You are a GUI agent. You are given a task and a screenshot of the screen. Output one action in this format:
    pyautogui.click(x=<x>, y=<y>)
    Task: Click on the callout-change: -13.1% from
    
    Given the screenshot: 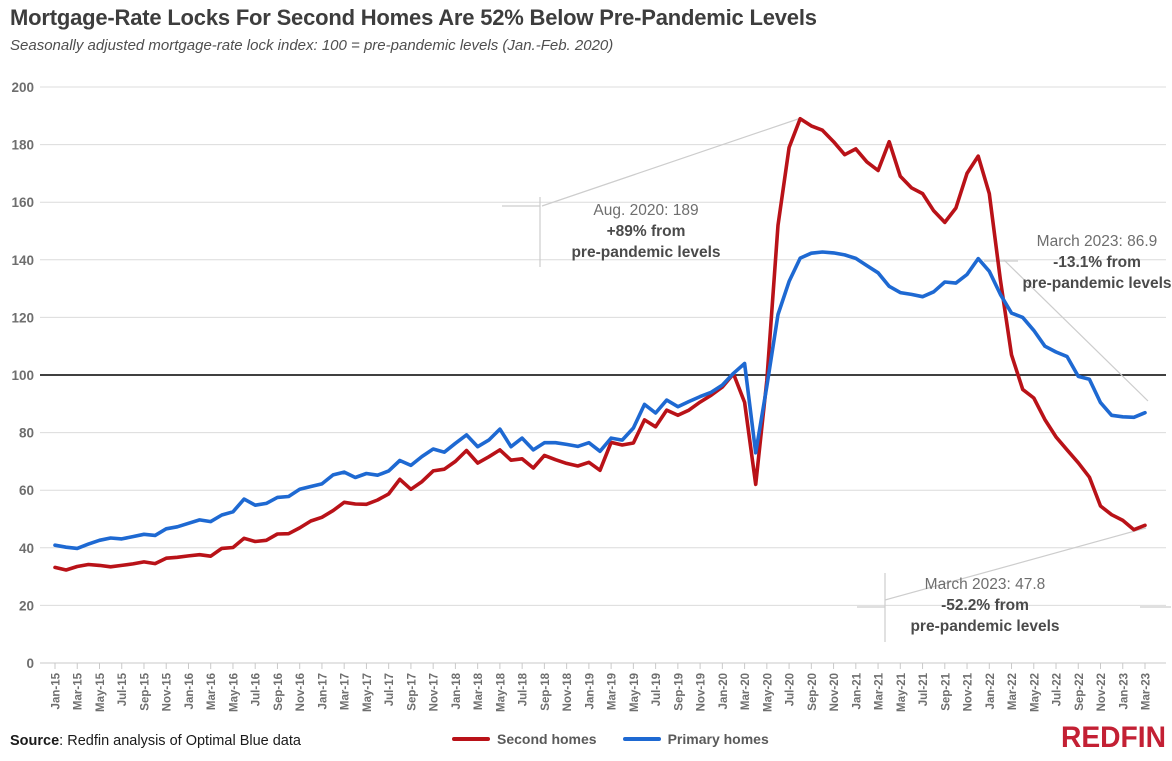 What is the action you would take?
    pyautogui.click(x=1097, y=262)
    